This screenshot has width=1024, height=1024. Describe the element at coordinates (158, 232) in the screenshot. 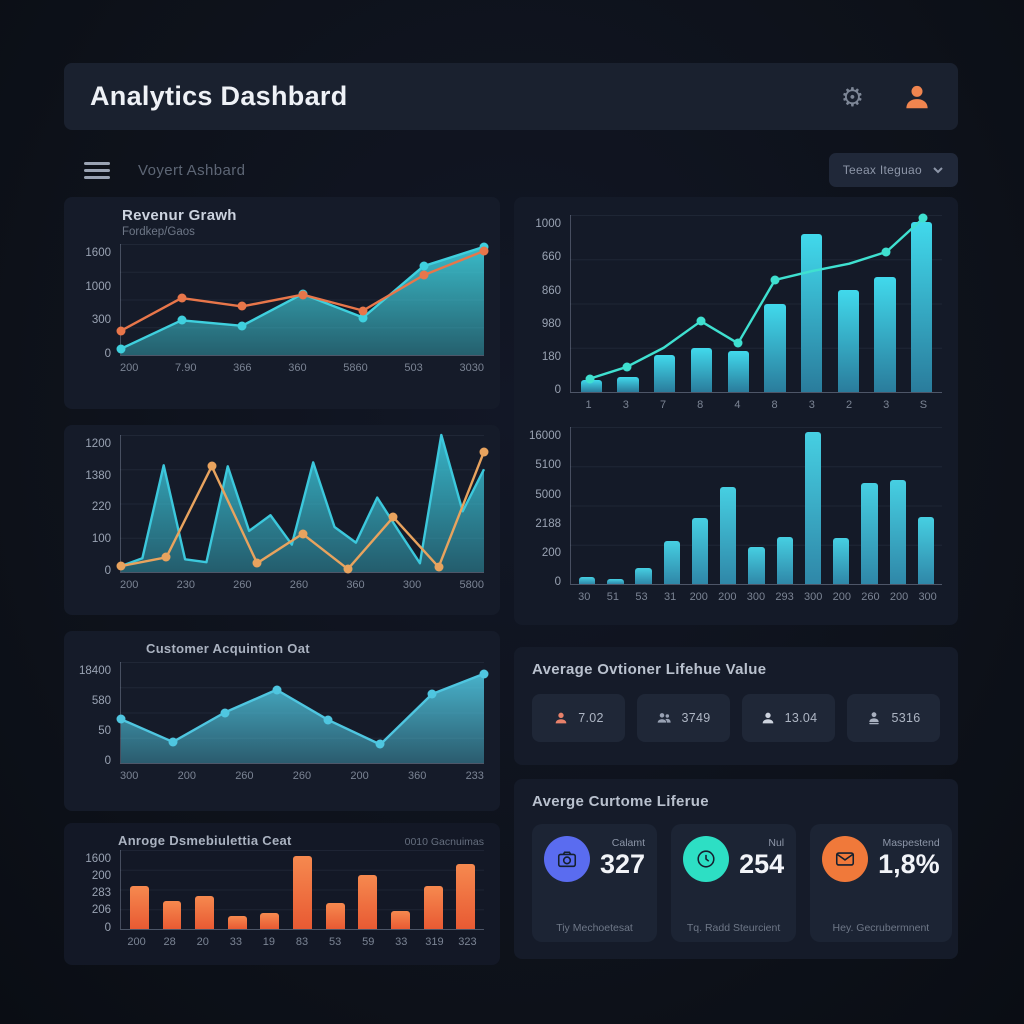

I see `chart-subtitle: Fordkep/Gaos` at that location.